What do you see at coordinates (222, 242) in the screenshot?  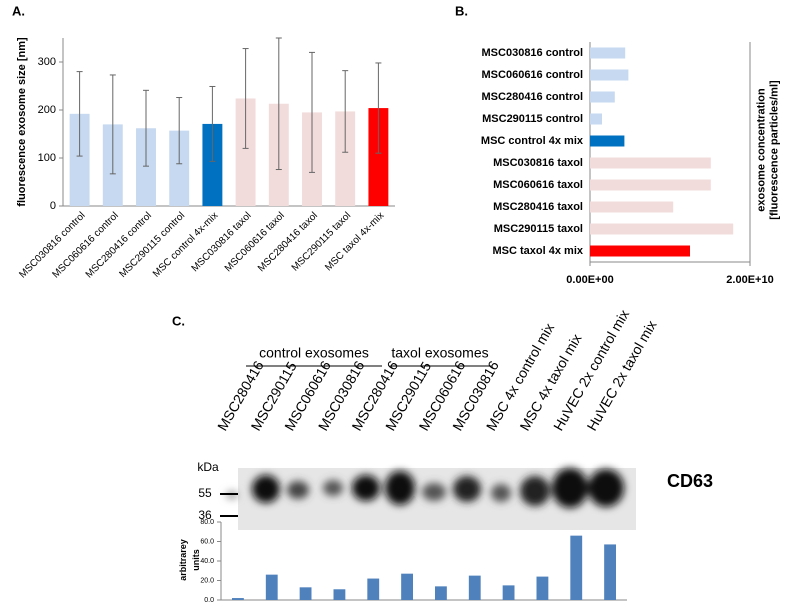 I see `x-tick-label: MSC030816 taxol` at bounding box center [222, 242].